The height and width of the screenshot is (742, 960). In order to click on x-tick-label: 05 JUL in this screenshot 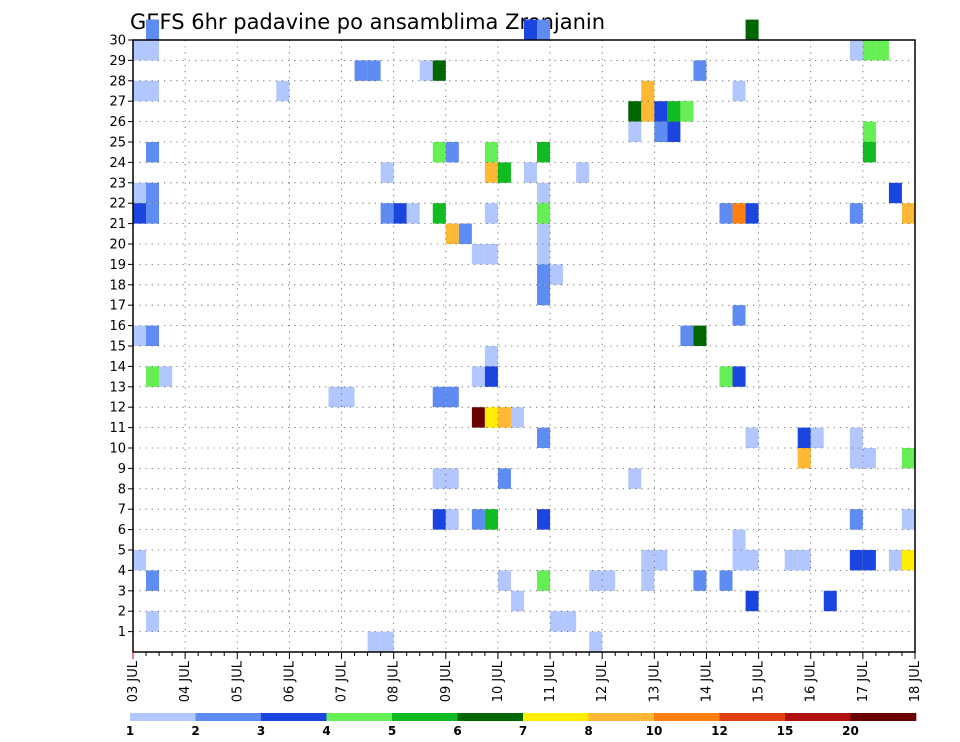, I will do `click(237, 681)`.